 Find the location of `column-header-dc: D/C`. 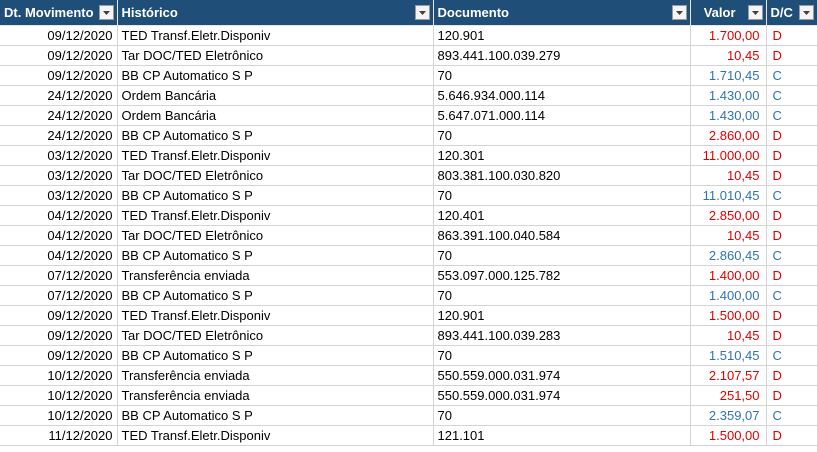

column-header-dc: D/C is located at coordinates (791, 13).